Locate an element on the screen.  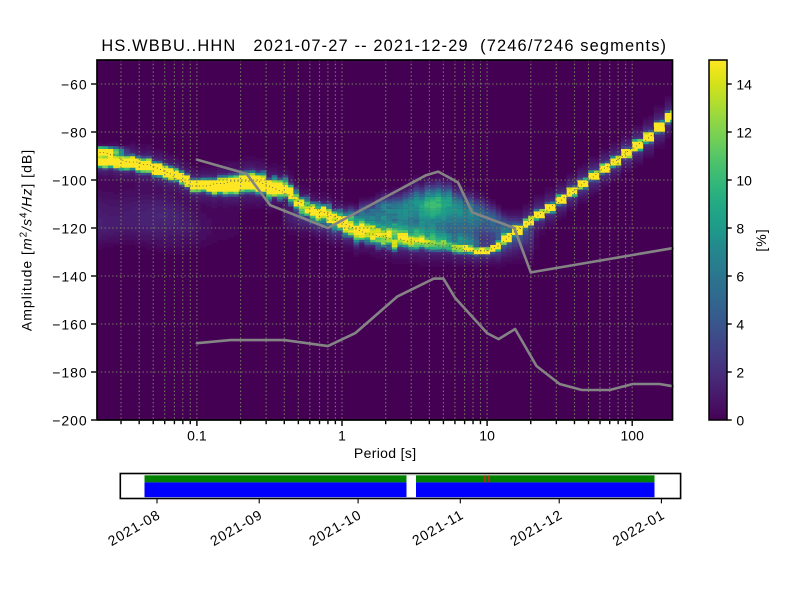
svg-text: −120 is located at coordinates (69, 228).